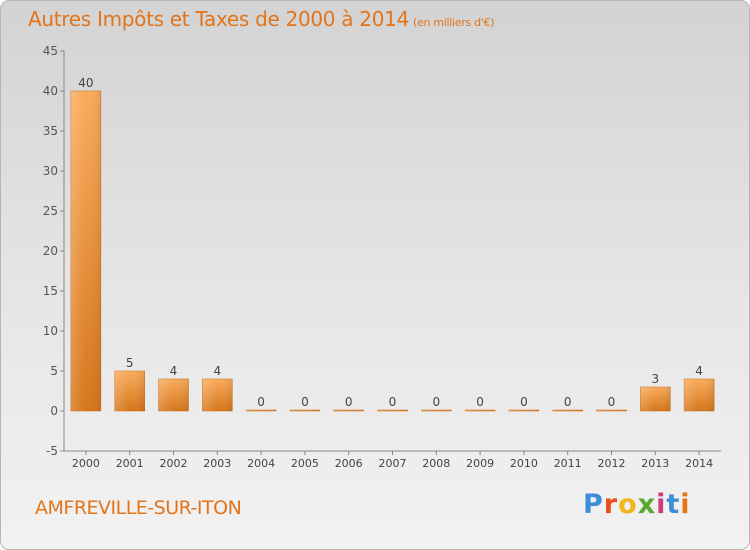 The width and height of the screenshot is (750, 550). What do you see at coordinates (86, 463) in the screenshot?
I see `x-tick-label: 2000` at bounding box center [86, 463].